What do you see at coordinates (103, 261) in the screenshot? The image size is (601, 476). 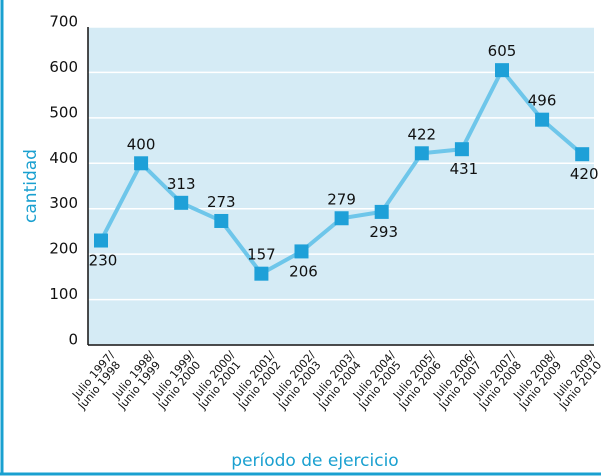 I see `data-label: 230` at bounding box center [103, 261].